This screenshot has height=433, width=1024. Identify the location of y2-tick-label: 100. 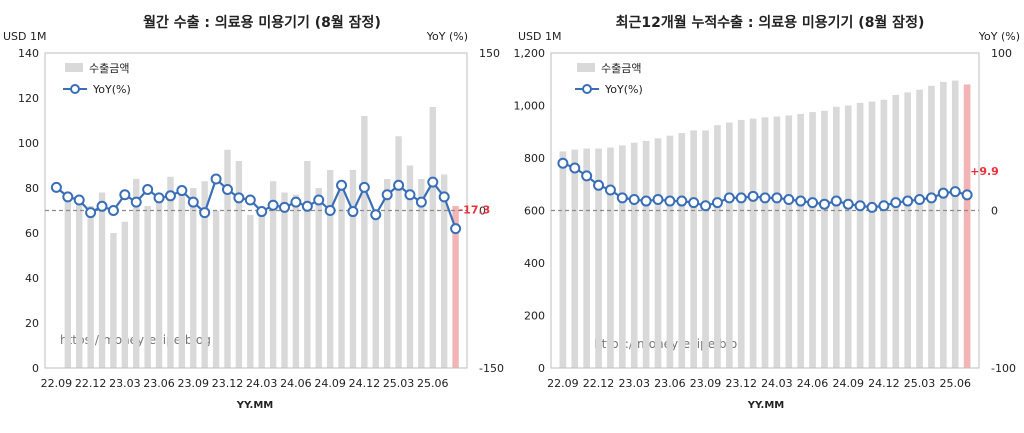
(1001, 53).